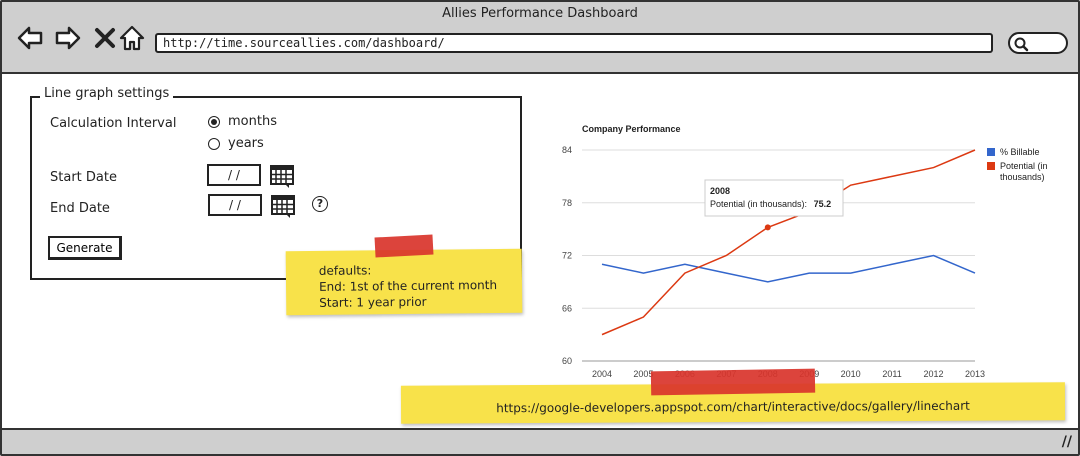 The image size is (1080, 456). Describe the element at coordinates (30, 38) in the screenshot. I see `back-arrow-icon` at that location.